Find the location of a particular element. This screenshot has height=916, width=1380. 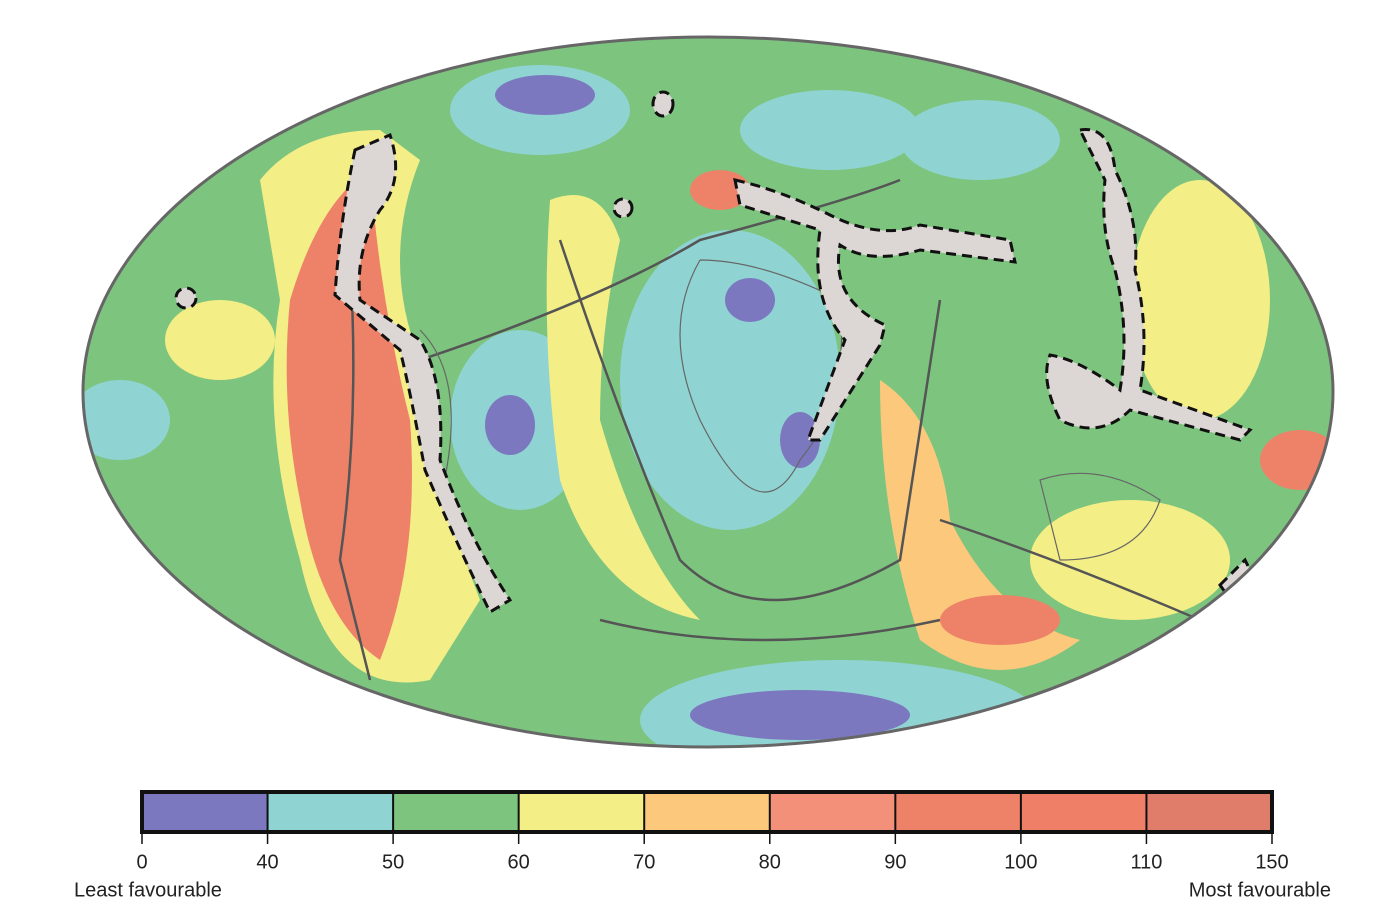

high-label: Most favourable is located at coordinates (1260, 890).